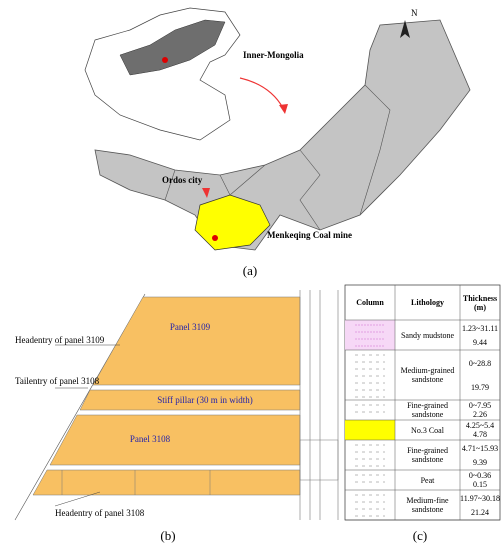 This screenshot has width=502, height=550. What do you see at coordinates (480, 387) in the screenshot?
I see `thickness-mean: 19.79` at bounding box center [480, 387].